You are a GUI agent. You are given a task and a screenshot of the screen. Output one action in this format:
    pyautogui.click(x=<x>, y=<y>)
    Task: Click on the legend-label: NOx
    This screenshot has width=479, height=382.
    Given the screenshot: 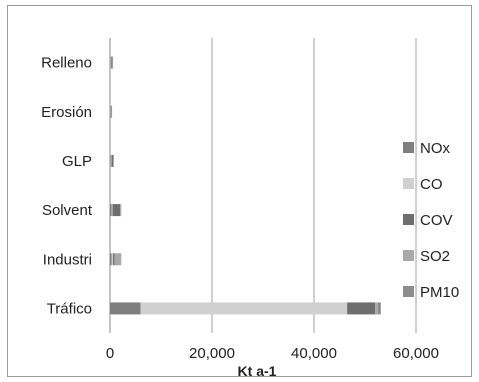 What is the action you would take?
    pyautogui.click(x=435, y=148)
    